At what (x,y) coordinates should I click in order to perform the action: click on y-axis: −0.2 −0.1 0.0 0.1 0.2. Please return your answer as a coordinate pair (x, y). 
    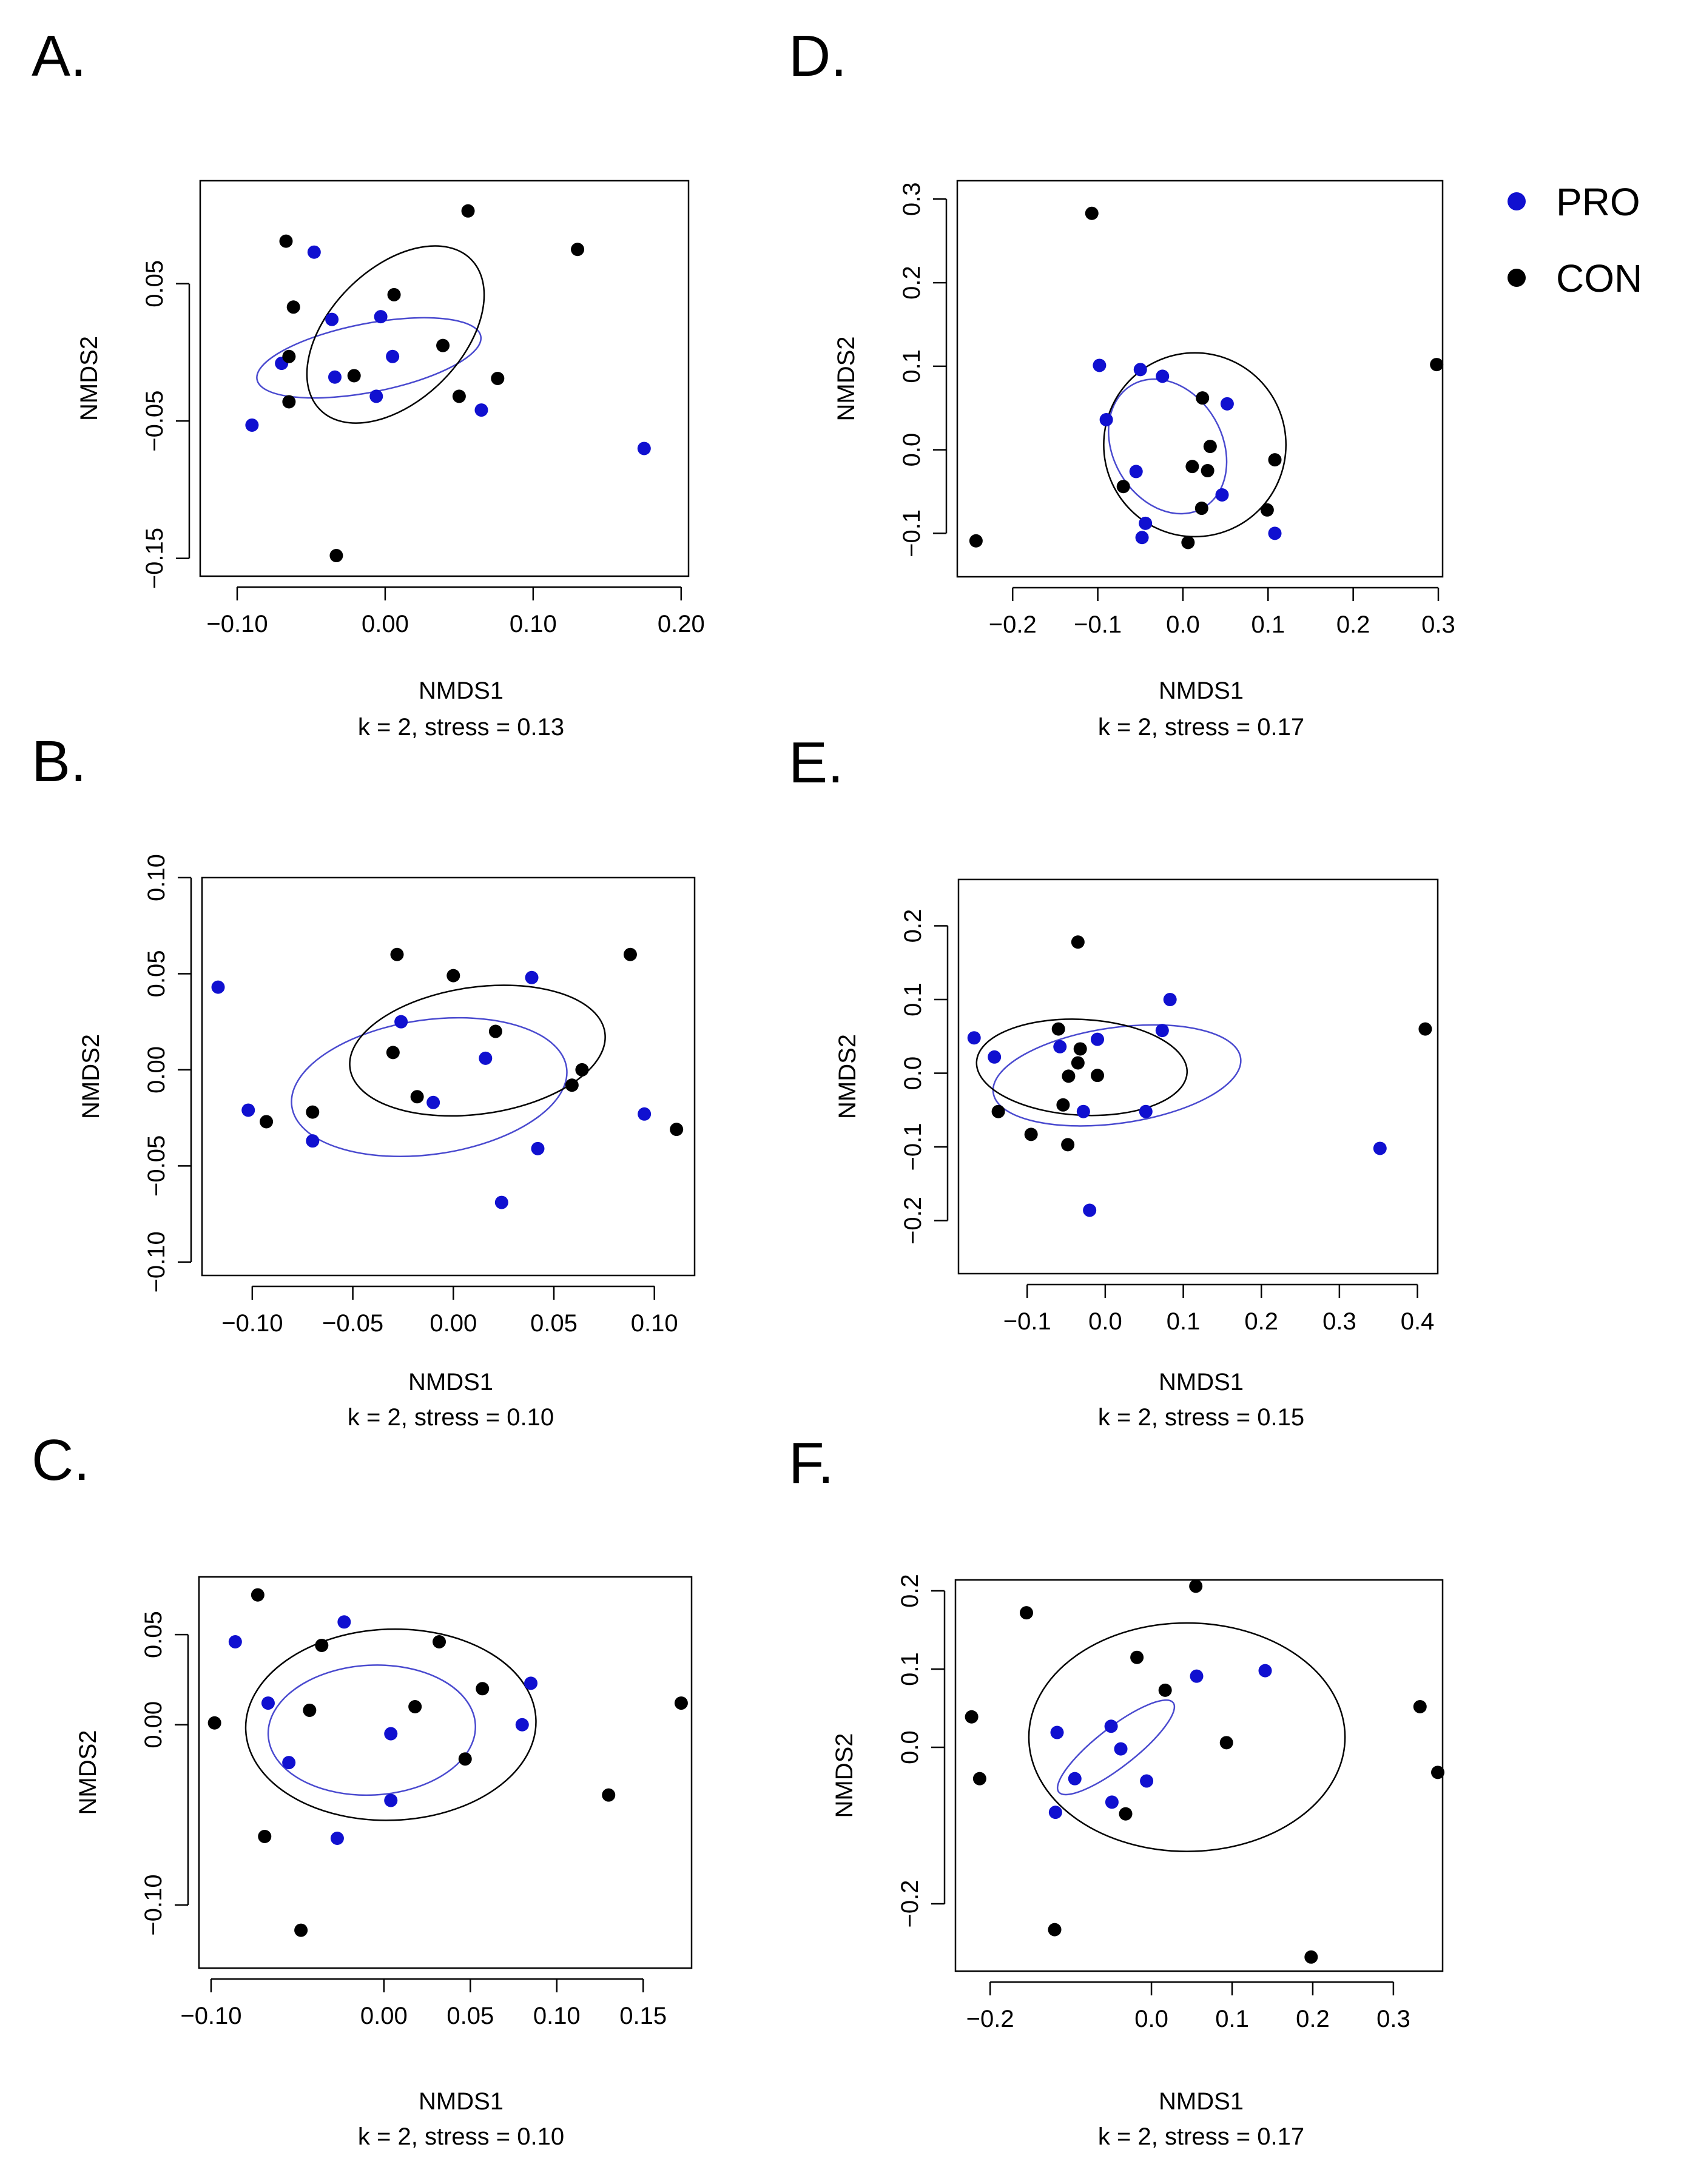
    Looking at the image, I should click on (924, 1077).